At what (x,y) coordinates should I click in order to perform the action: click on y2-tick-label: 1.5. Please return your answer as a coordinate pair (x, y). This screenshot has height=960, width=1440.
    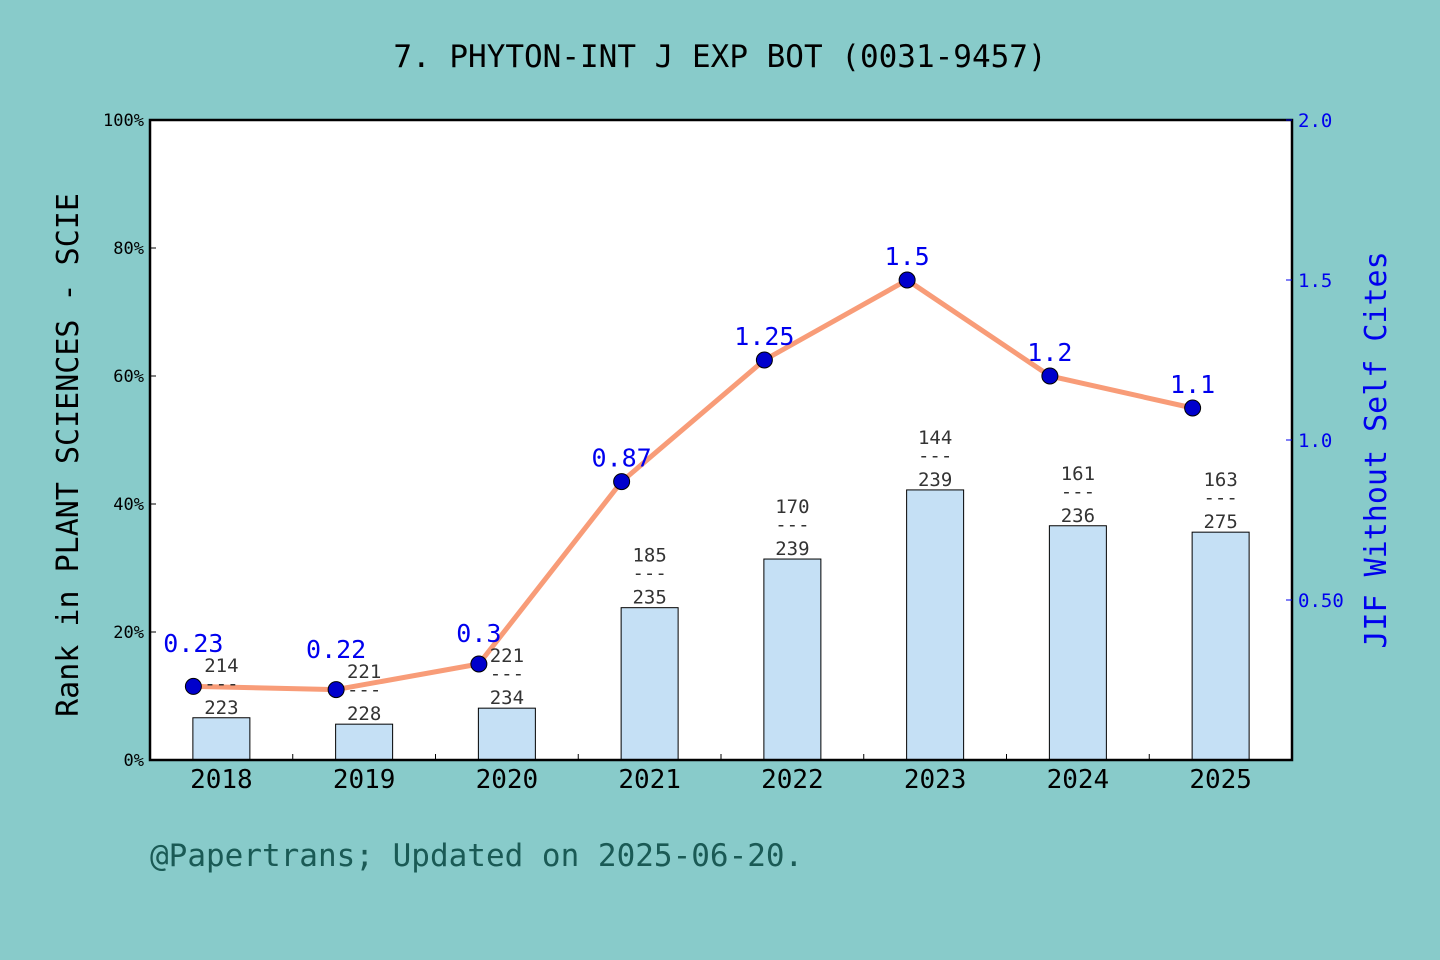
    Looking at the image, I should click on (1315, 281).